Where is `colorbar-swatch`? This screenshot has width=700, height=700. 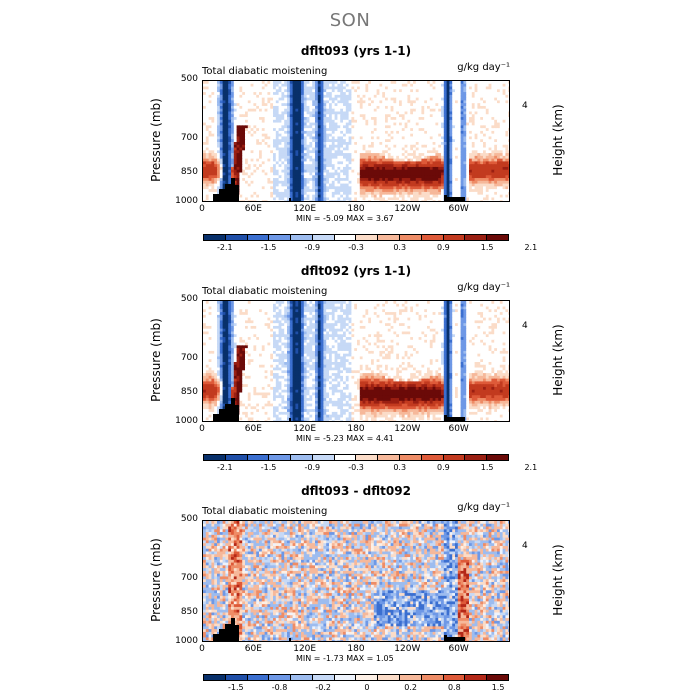
colorbar-swatch is located at coordinates (411, 237).